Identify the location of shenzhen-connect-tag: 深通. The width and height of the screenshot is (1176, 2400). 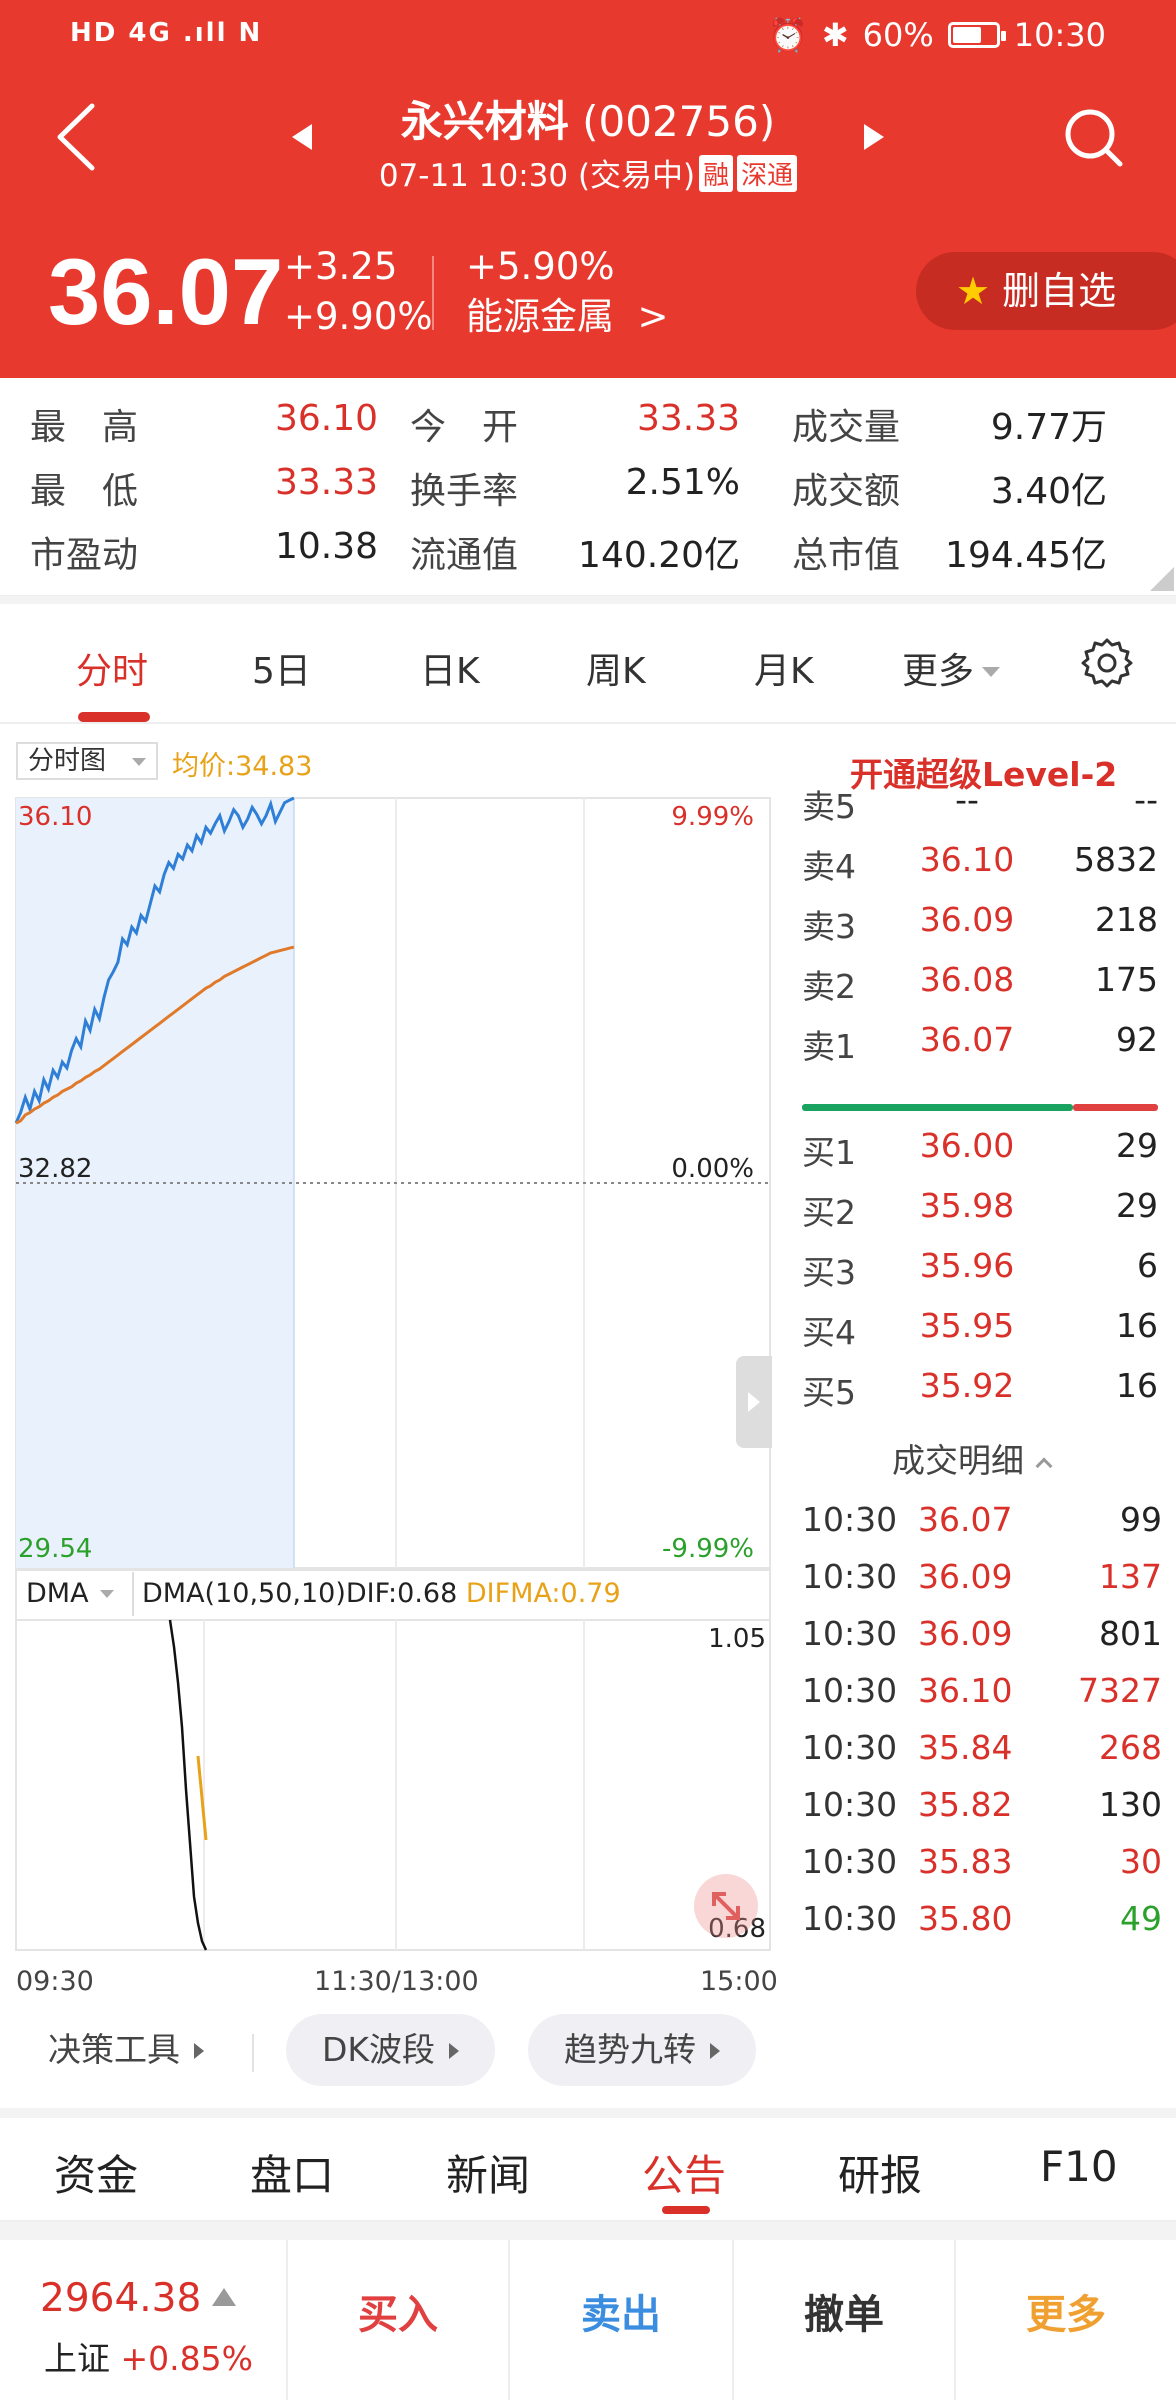
(767, 173).